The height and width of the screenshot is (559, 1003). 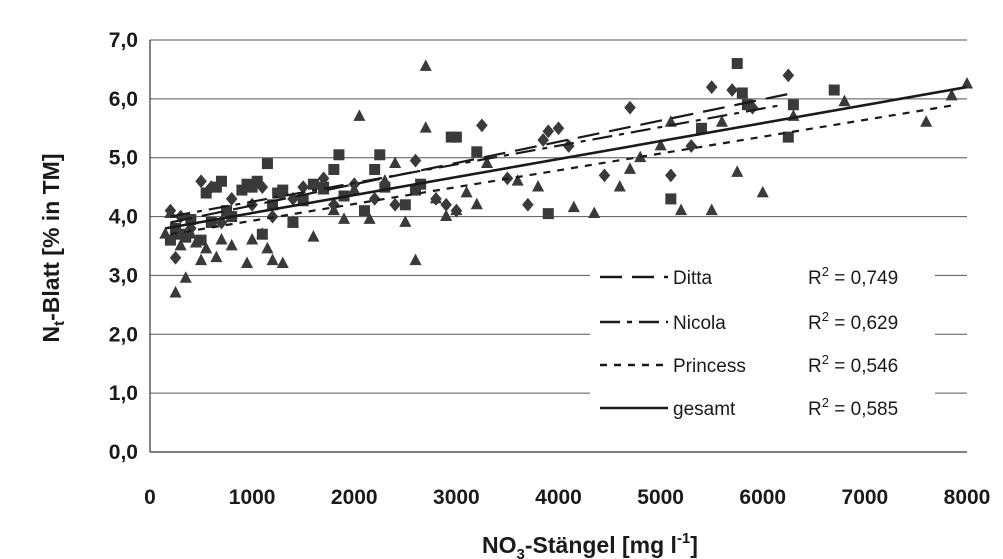 What do you see at coordinates (704, 409) in the screenshot?
I see `legend-label-gesamt: gesamt` at bounding box center [704, 409].